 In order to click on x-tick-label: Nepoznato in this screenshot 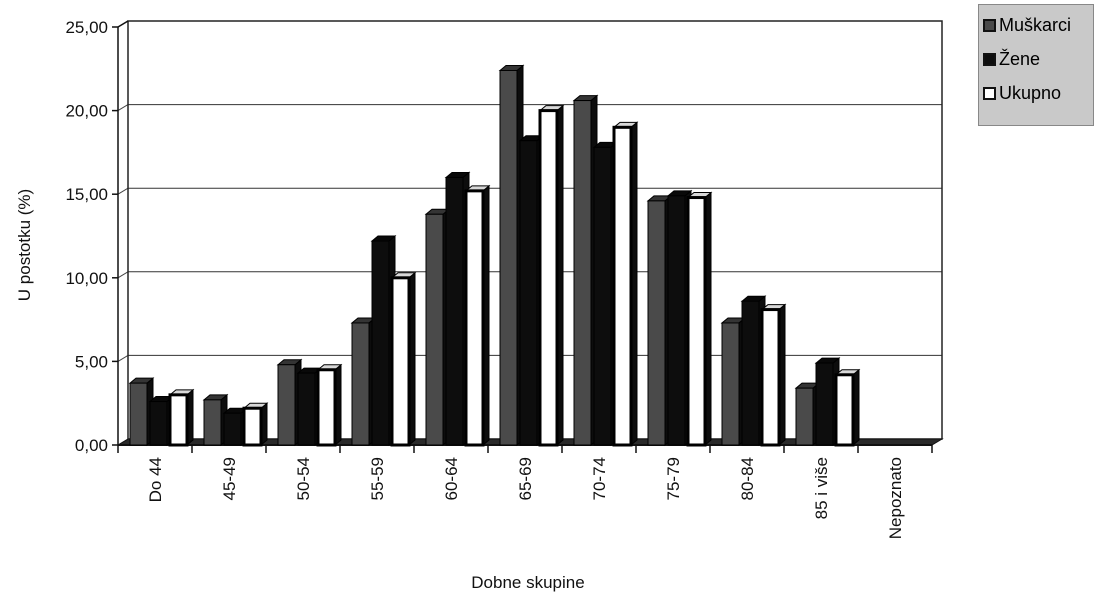, I will do `click(895, 498)`.